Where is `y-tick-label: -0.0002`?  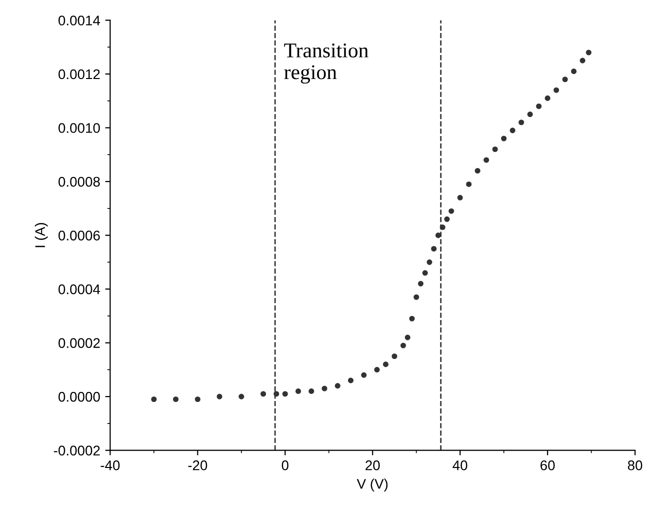 y-tick-label: -0.0002 is located at coordinates (77, 451).